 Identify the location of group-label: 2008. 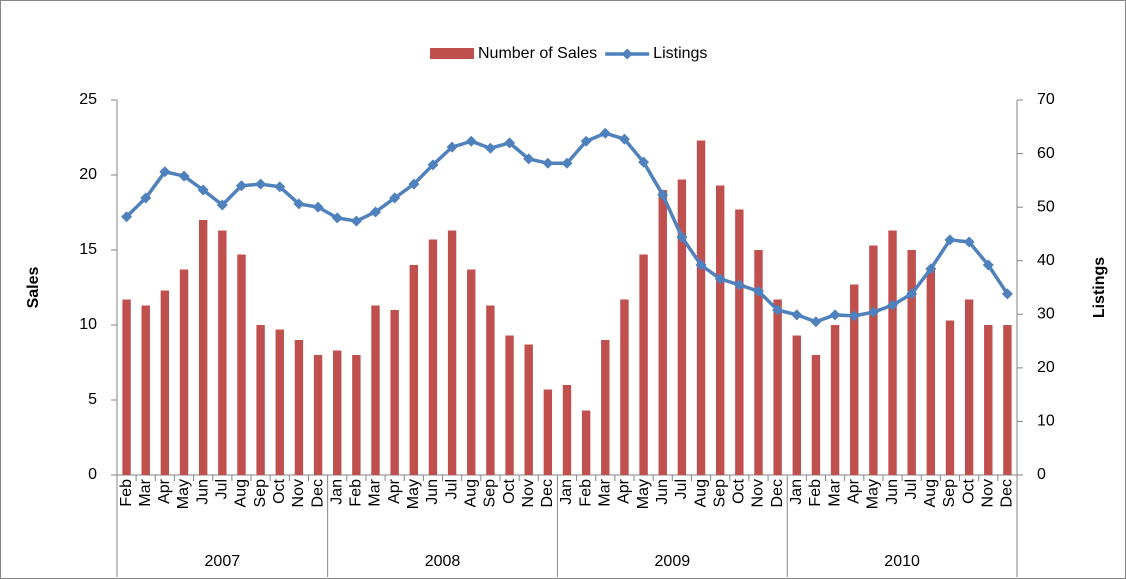
(443, 561).